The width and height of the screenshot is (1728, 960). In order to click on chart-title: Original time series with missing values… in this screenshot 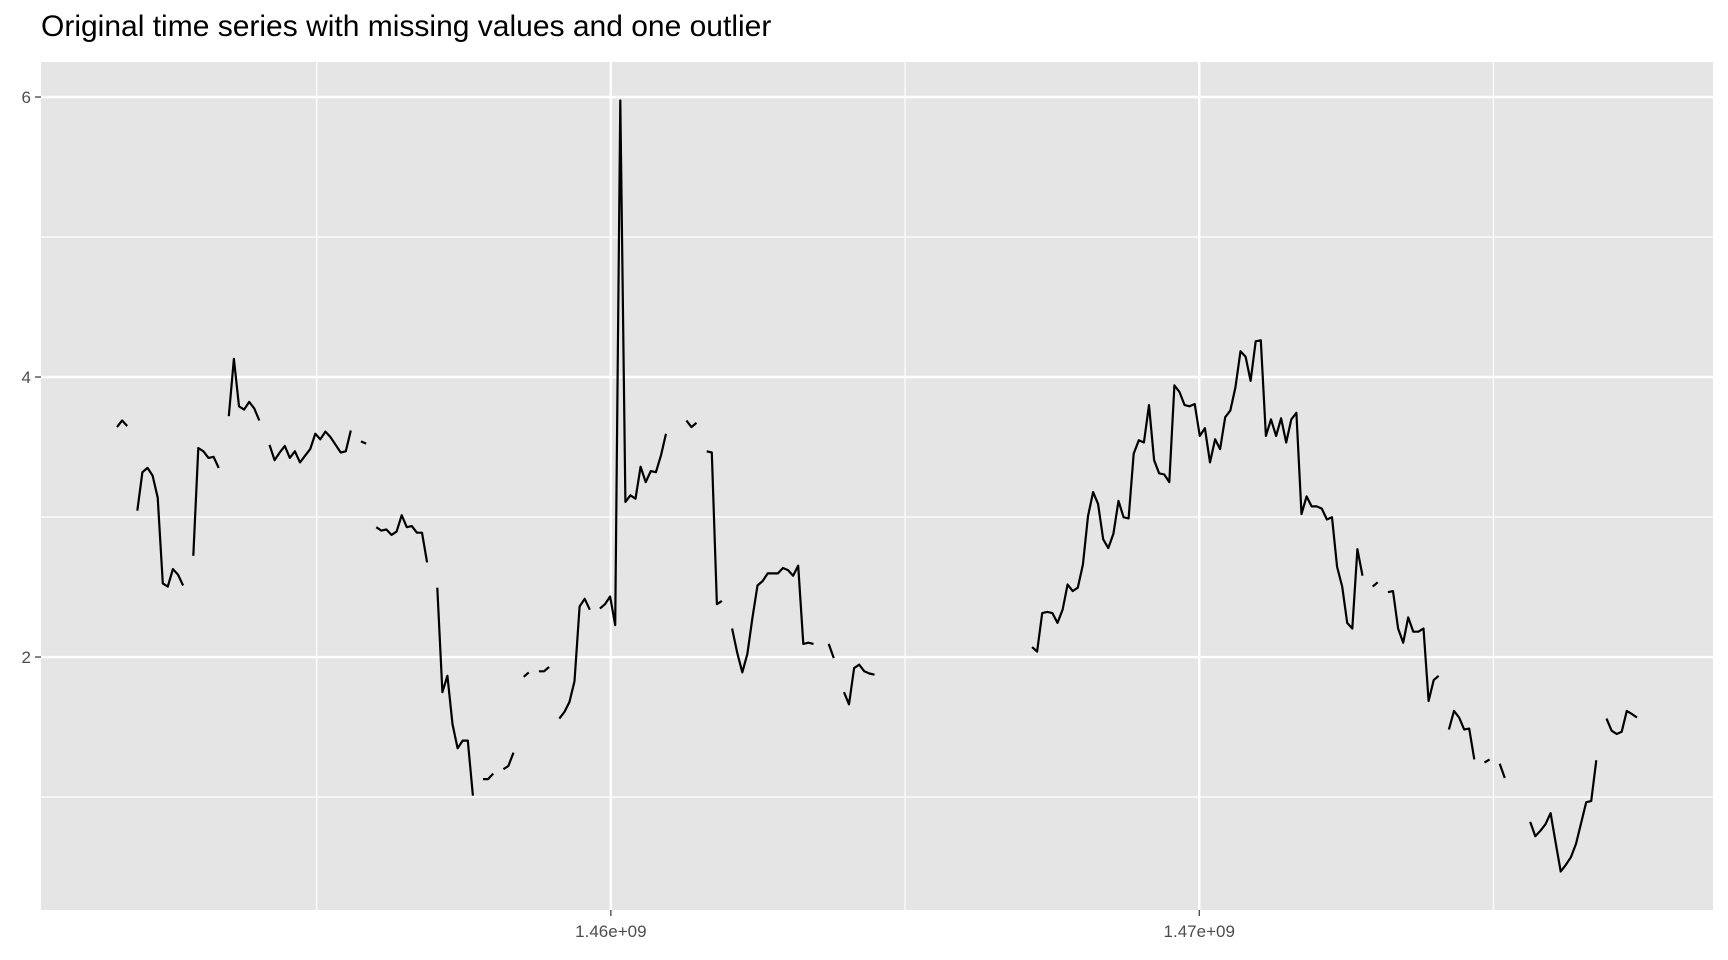, I will do `click(406, 26)`.